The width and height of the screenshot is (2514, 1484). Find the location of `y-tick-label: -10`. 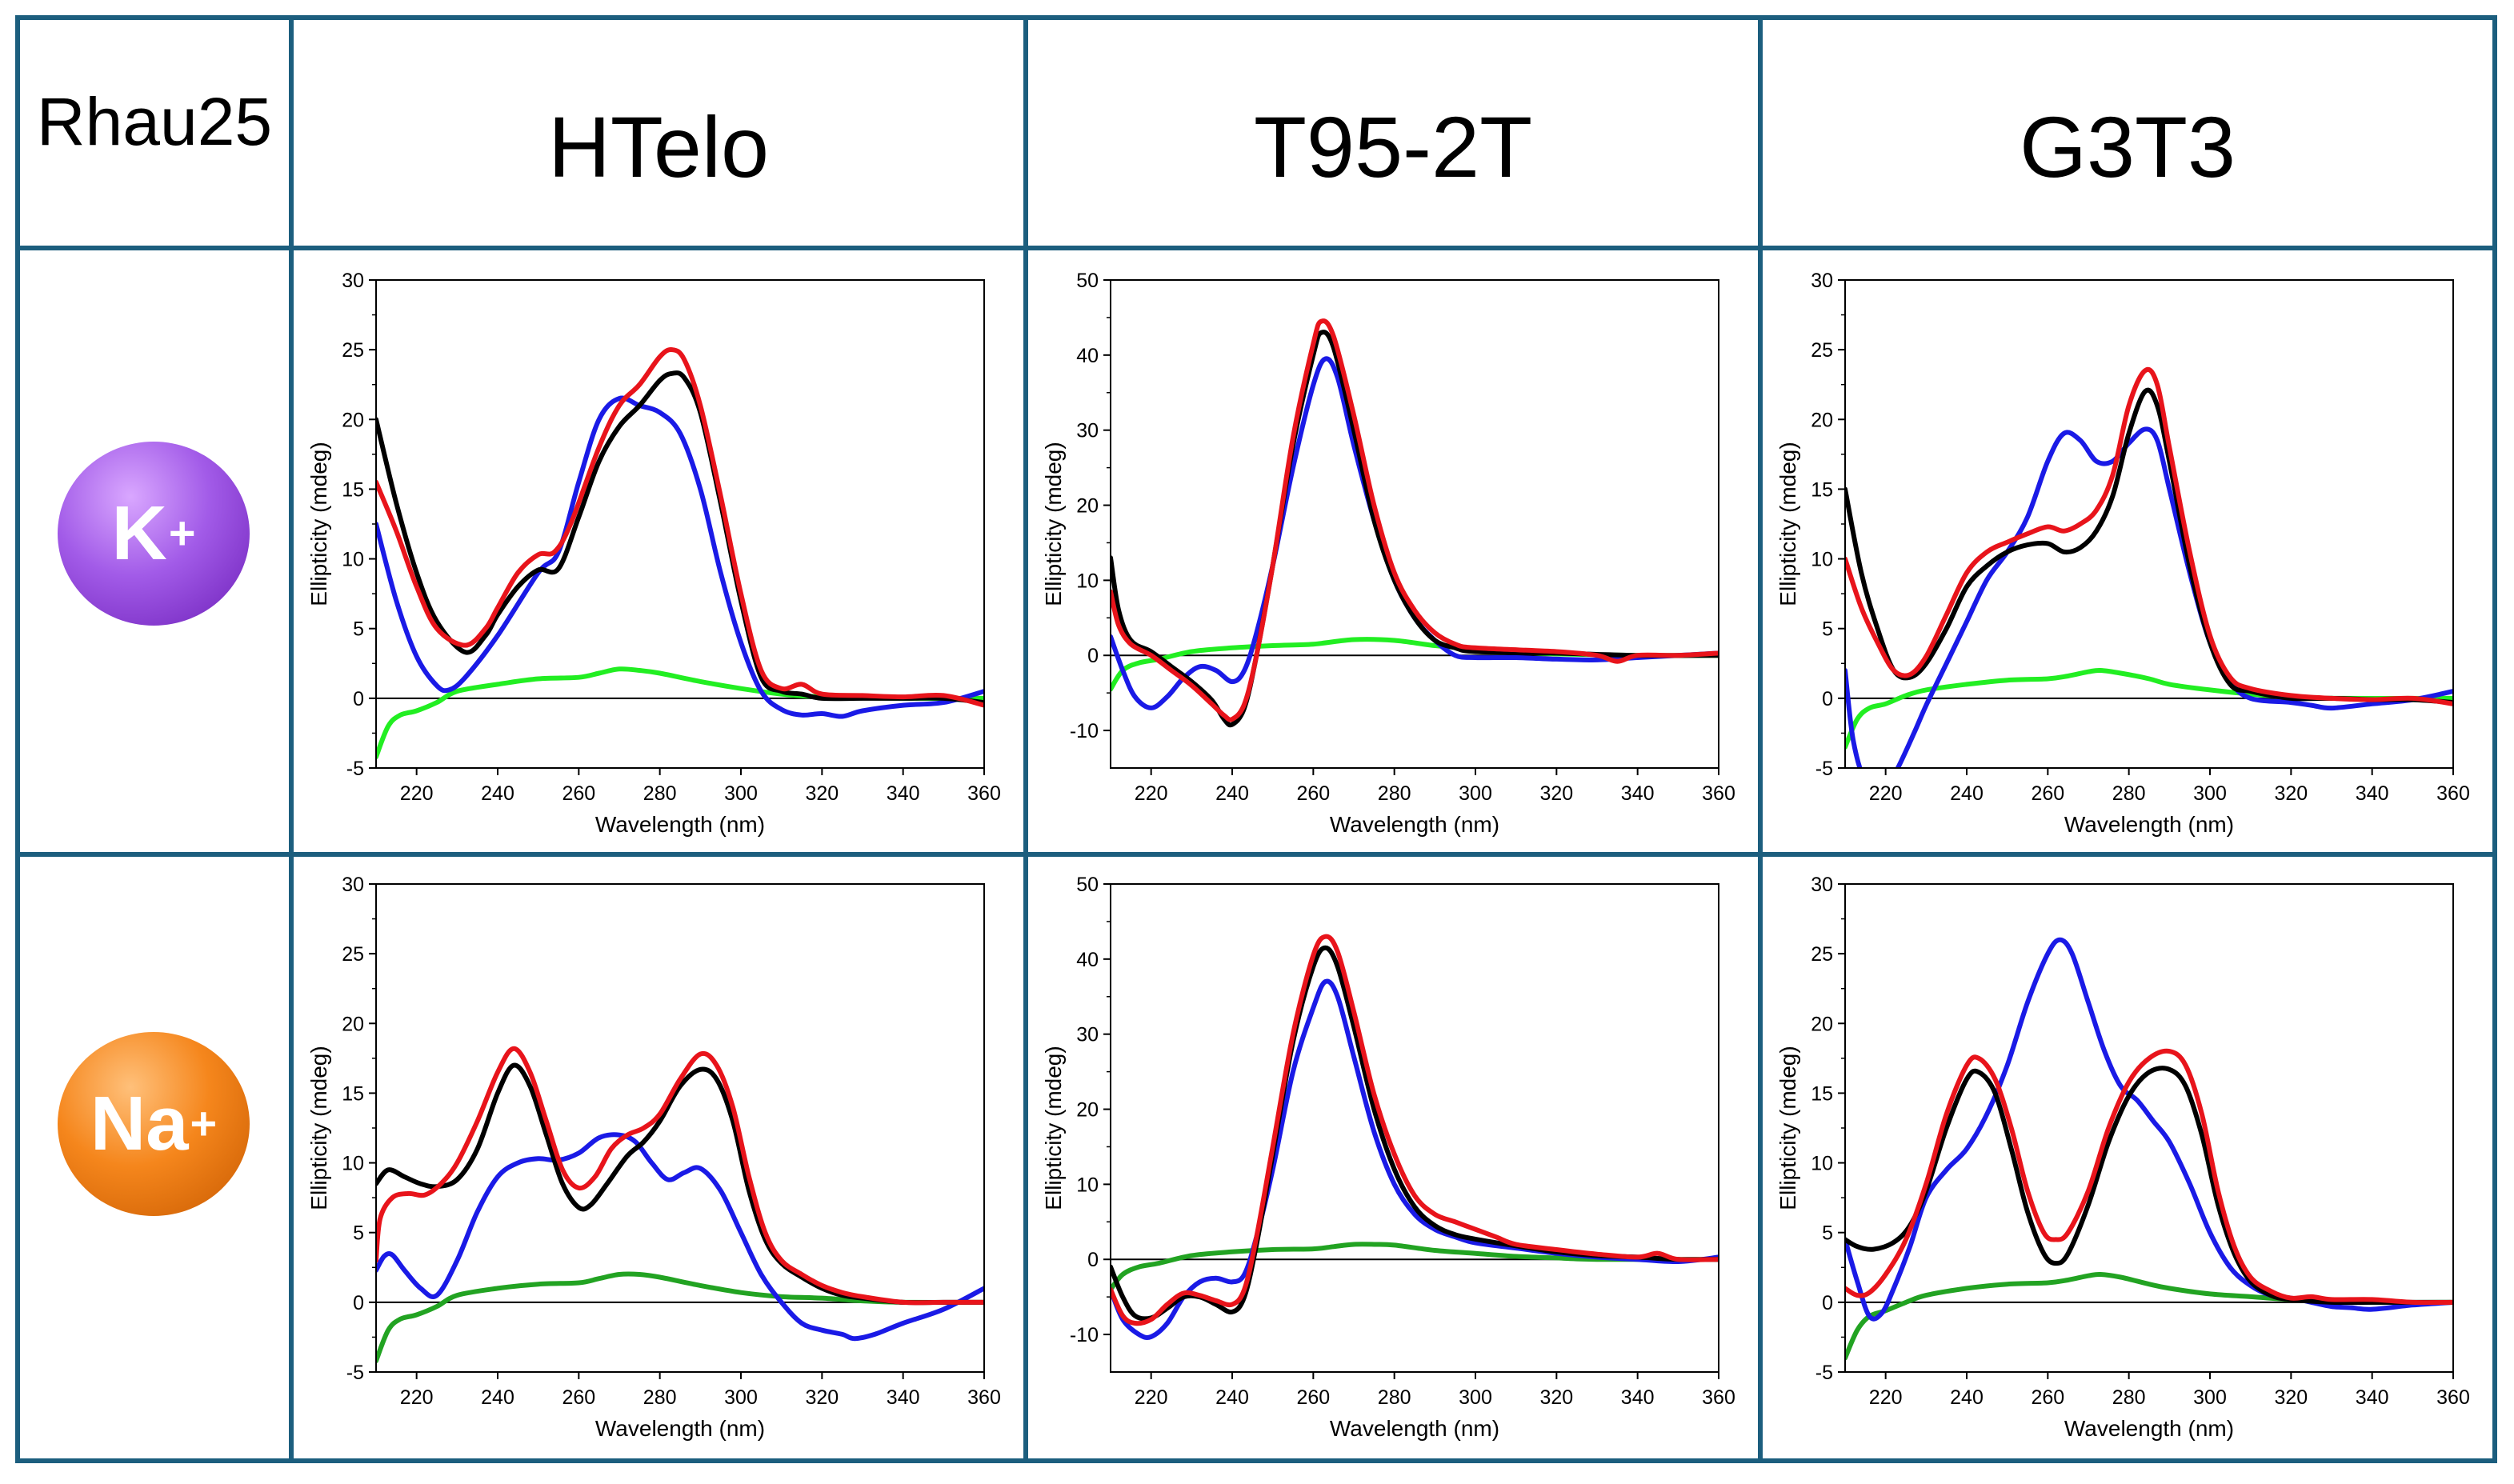

y-tick-label: -10 is located at coordinates (1085, 1335).